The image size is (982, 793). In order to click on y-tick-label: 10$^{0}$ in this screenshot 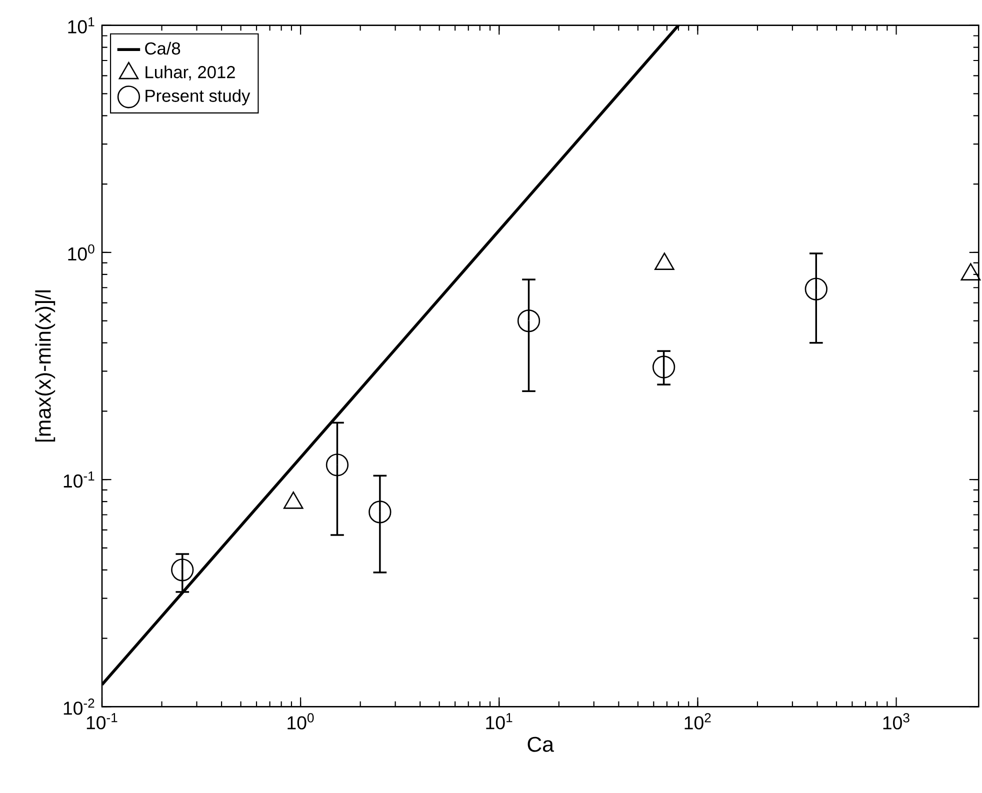, I will do `click(81, 252)`.